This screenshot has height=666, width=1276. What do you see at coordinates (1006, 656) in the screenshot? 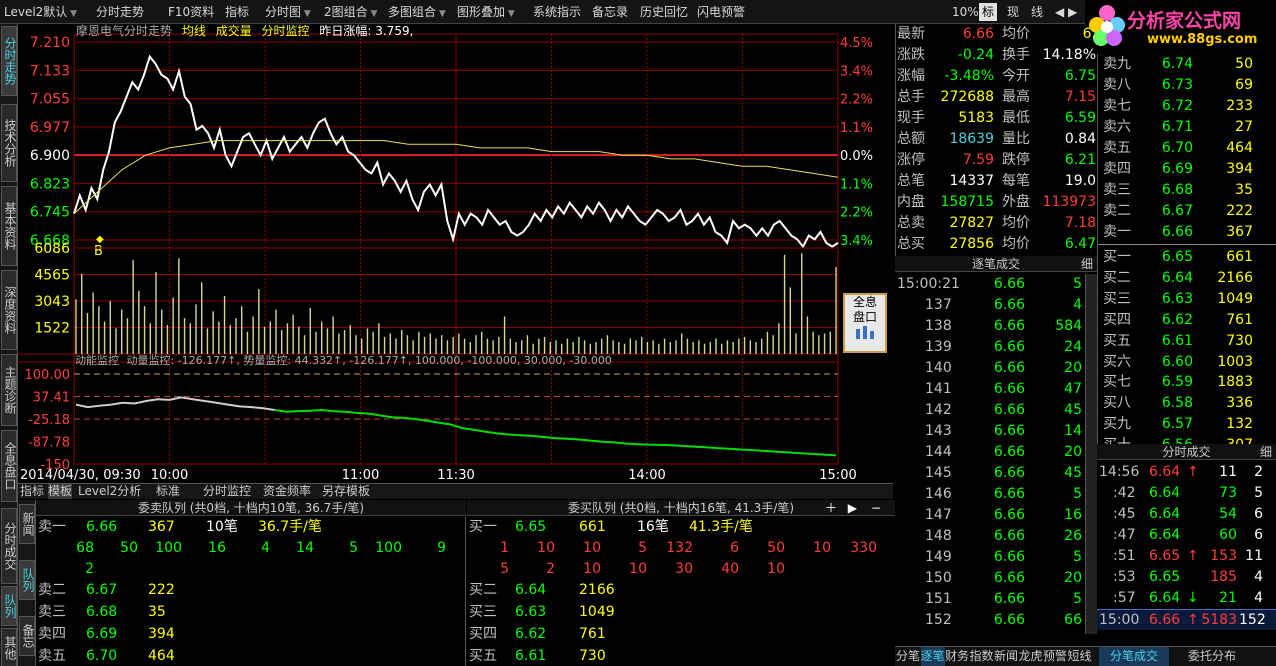
I see `trades-tab: 新闻` at bounding box center [1006, 656].